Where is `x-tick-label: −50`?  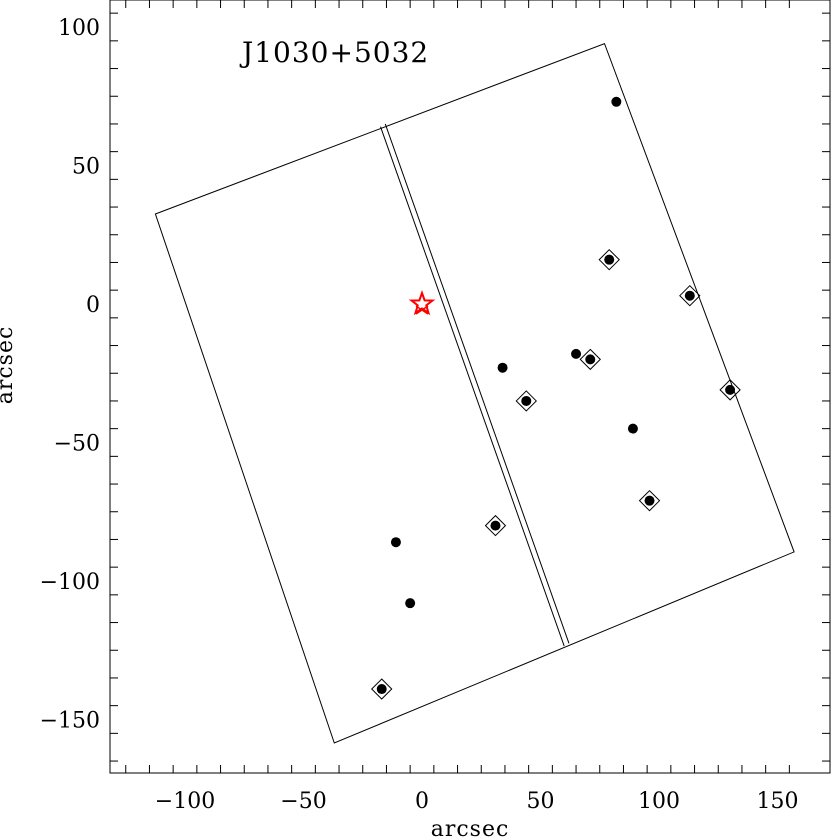 x-tick-label: −50 is located at coordinates (303, 801).